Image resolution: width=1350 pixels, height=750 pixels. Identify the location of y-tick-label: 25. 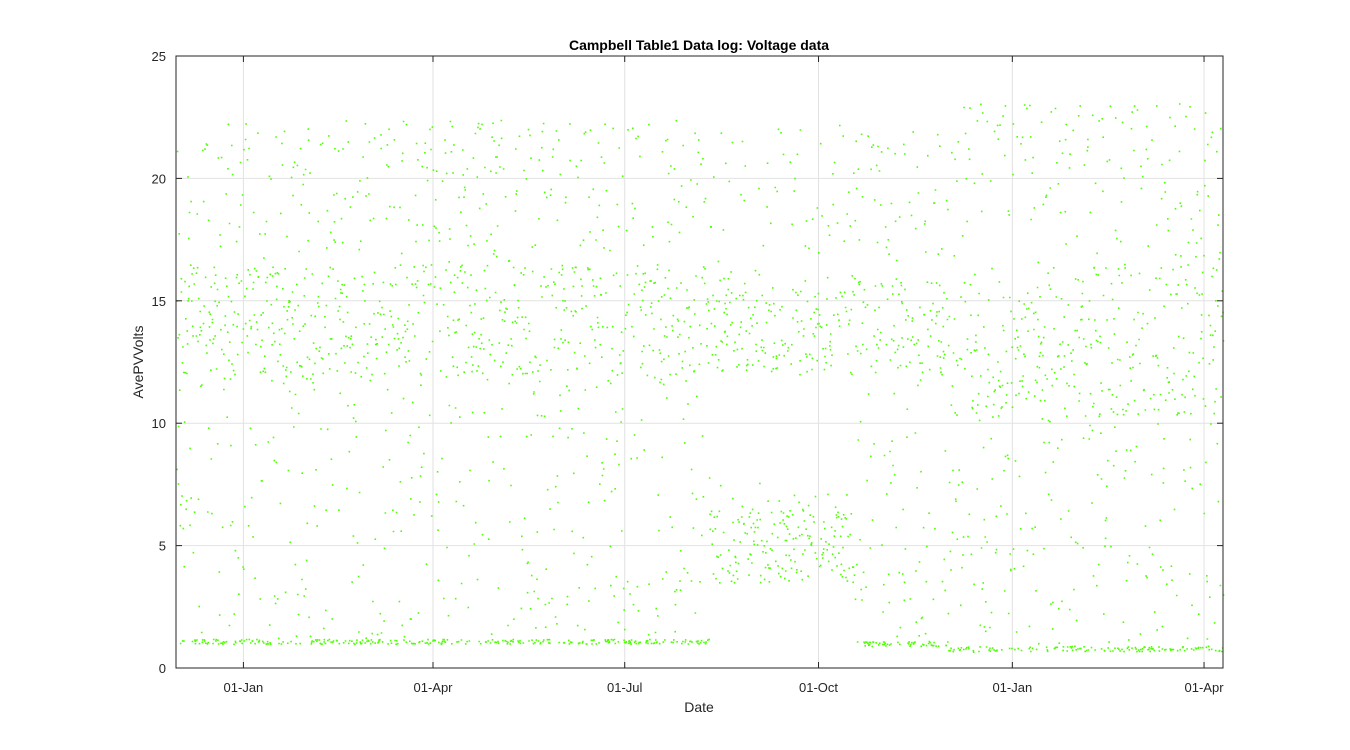
(159, 56).